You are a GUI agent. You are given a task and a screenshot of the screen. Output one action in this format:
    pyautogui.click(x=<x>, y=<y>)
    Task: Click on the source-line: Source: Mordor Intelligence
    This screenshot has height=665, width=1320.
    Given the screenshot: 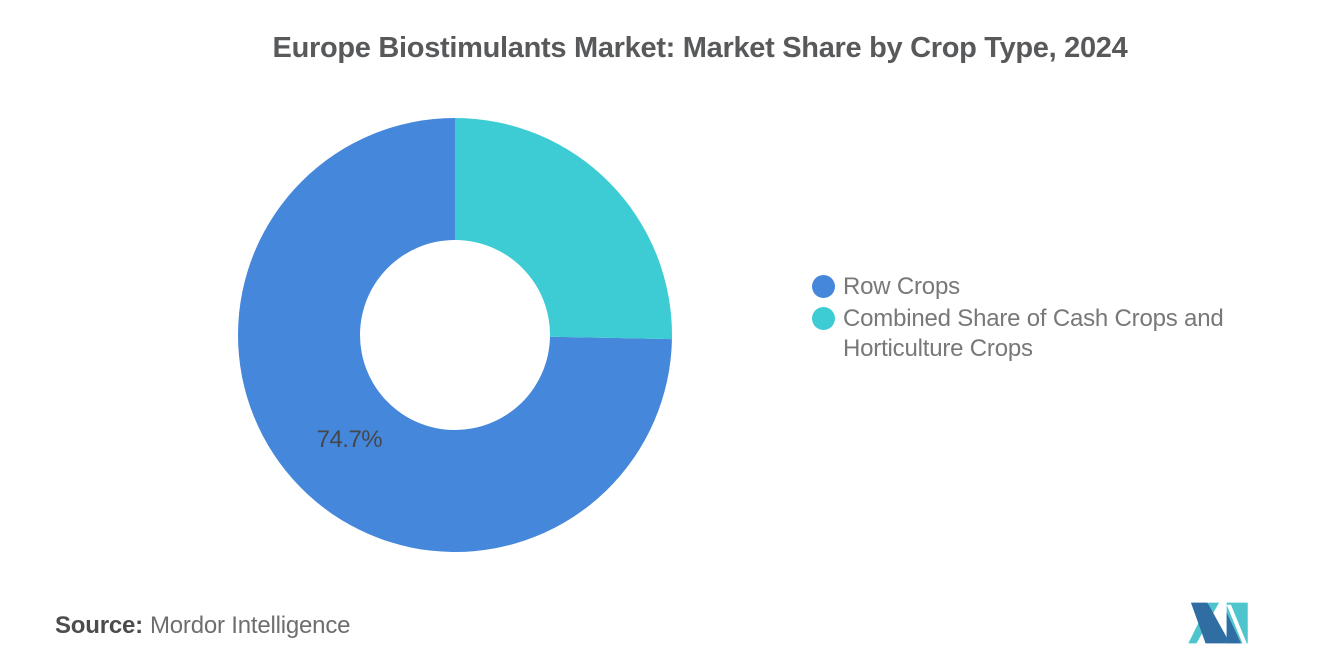 What is the action you would take?
    pyautogui.click(x=202, y=626)
    